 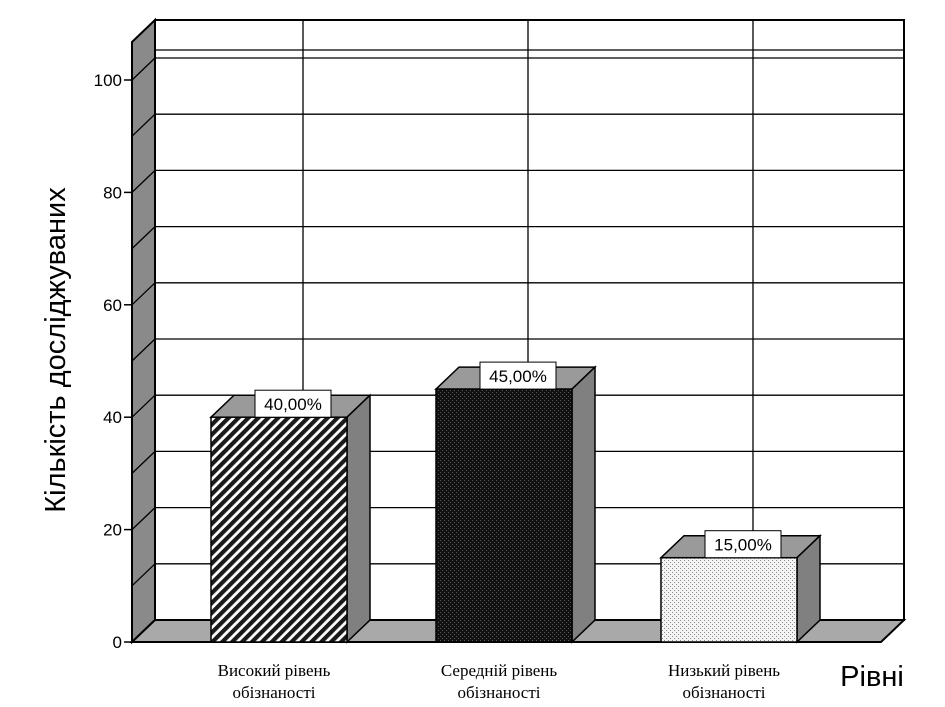 What do you see at coordinates (112, 417) in the screenshot?
I see `y-tick-label: 40` at bounding box center [112, 417].